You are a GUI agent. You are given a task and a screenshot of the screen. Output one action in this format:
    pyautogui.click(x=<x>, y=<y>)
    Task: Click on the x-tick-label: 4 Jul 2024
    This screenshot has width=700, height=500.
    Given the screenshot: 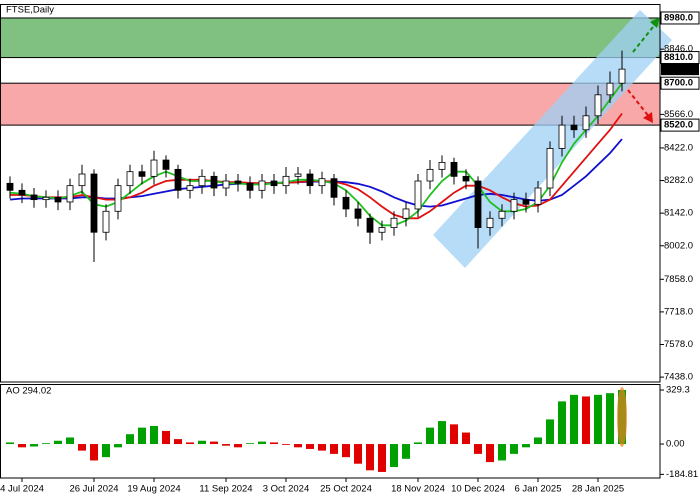 What is the action you would take?
    pyautogui.click(x=22, y=489)
    